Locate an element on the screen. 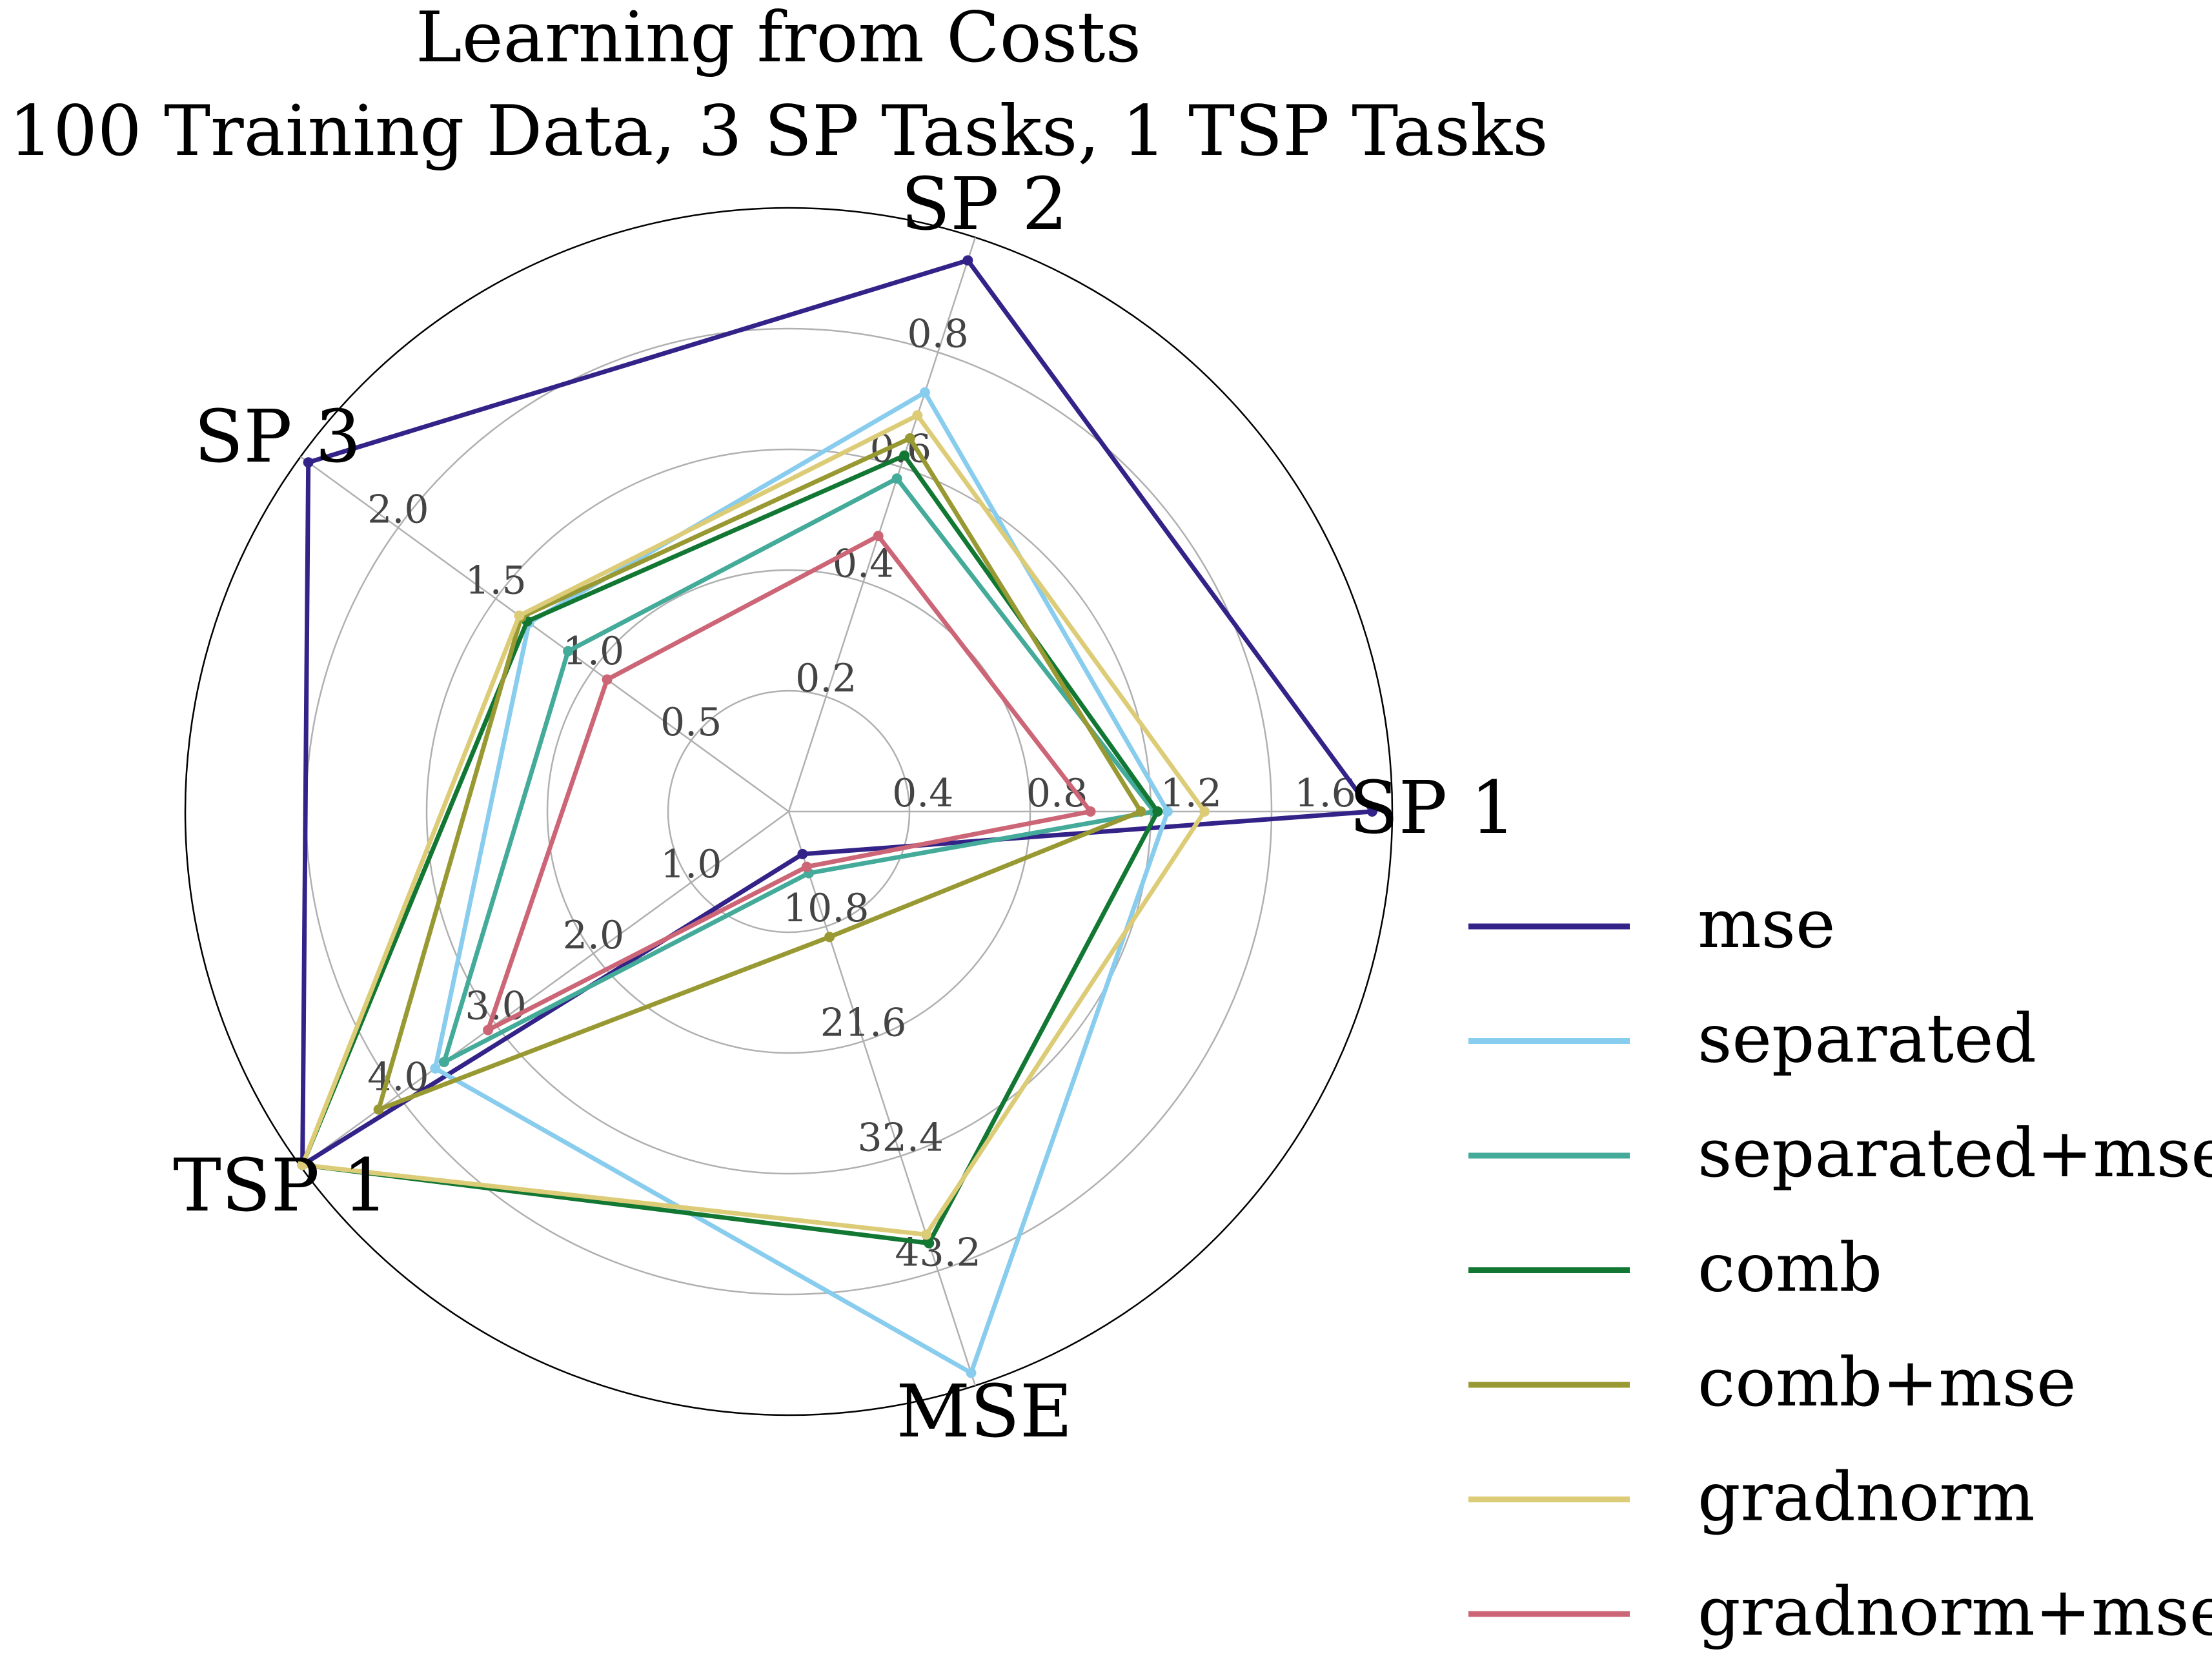 This screenshot has width=2212, height=1665. tick-label: 1.5 is located at coordinates (496, 580).